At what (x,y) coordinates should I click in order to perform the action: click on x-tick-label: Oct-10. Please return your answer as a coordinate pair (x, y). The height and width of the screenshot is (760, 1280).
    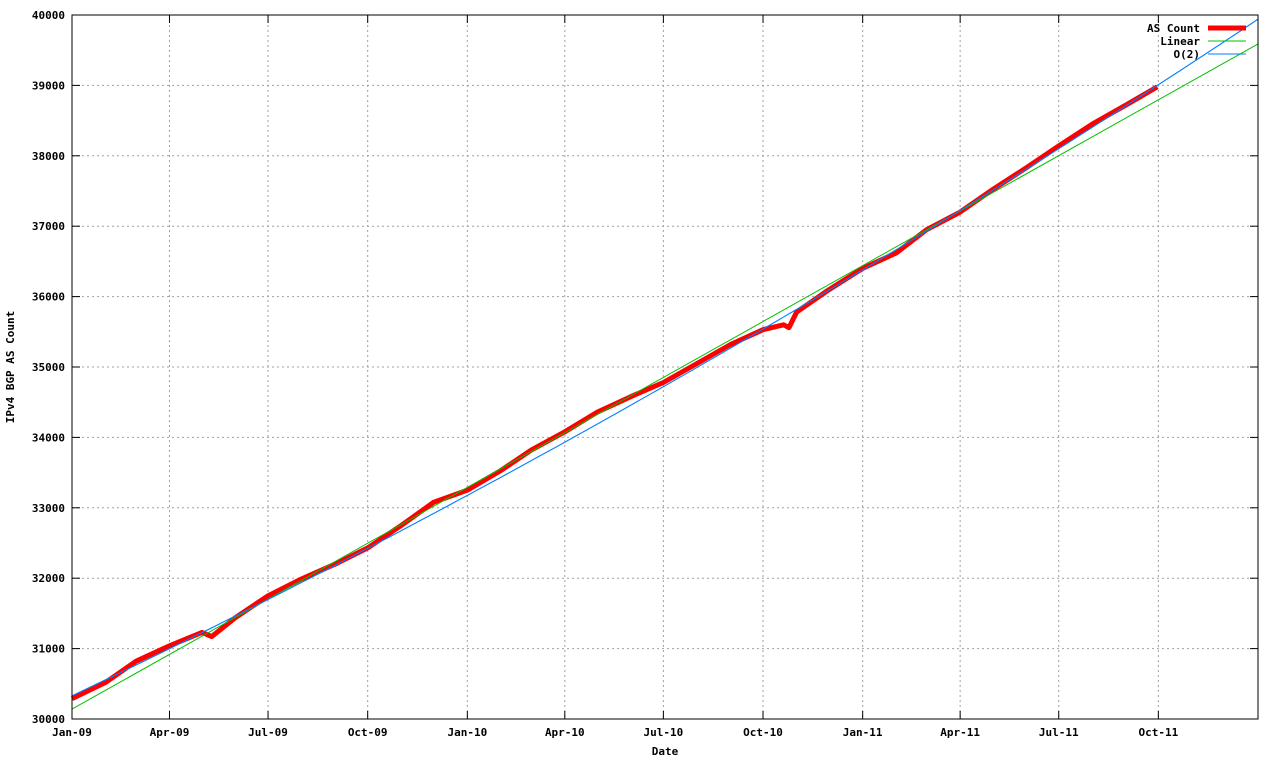
    Looking at the image, I should click on (763, 732).